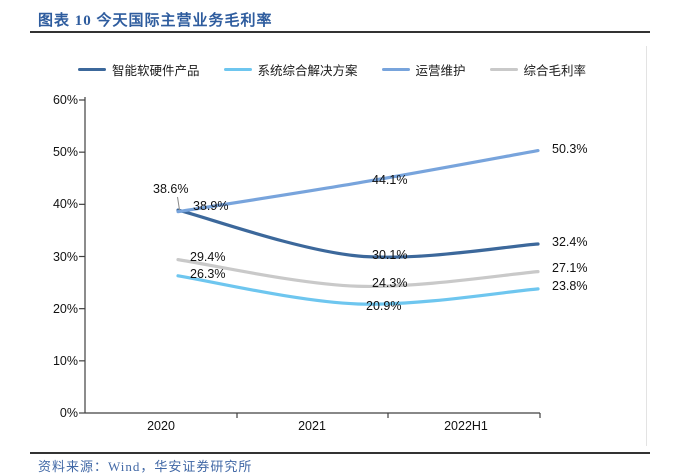 This screenshot has height=473, width=678. I want to click on data-label-series3-pt0: 29.4%, so click(208, 256).